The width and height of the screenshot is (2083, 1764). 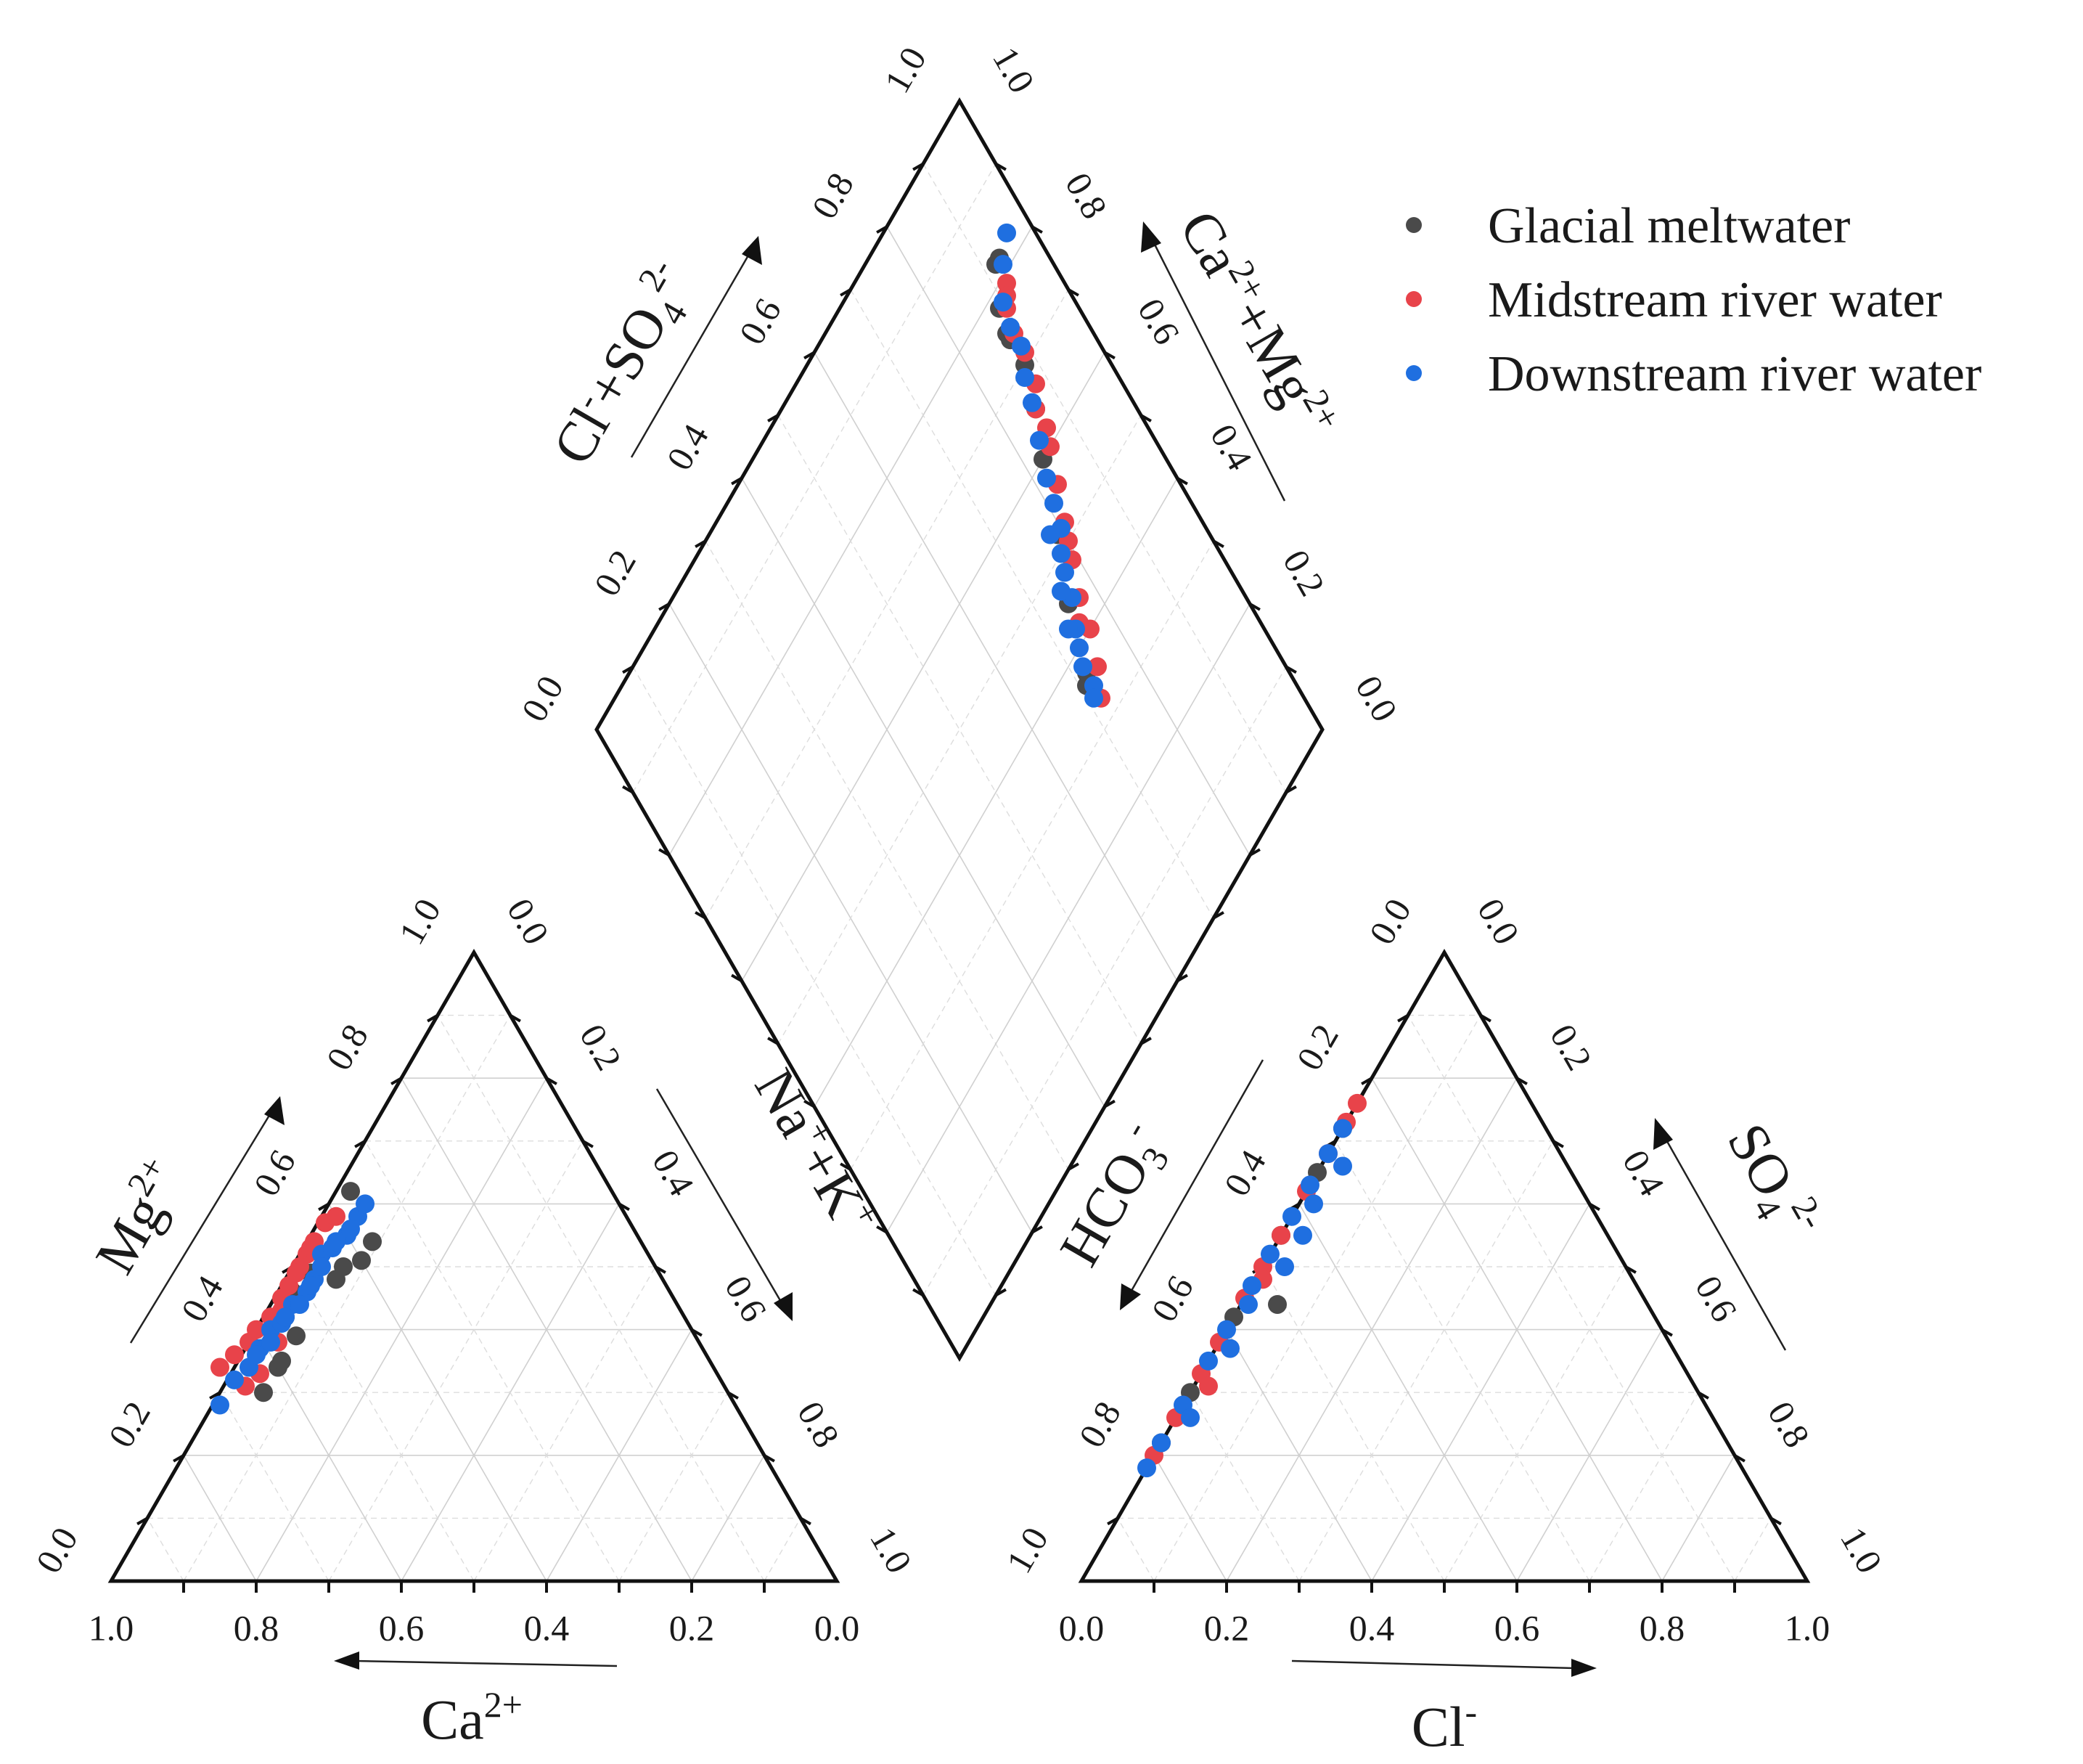 I want to click on cation-left-tick-label: 0.2, so click(x=129, y=1425).